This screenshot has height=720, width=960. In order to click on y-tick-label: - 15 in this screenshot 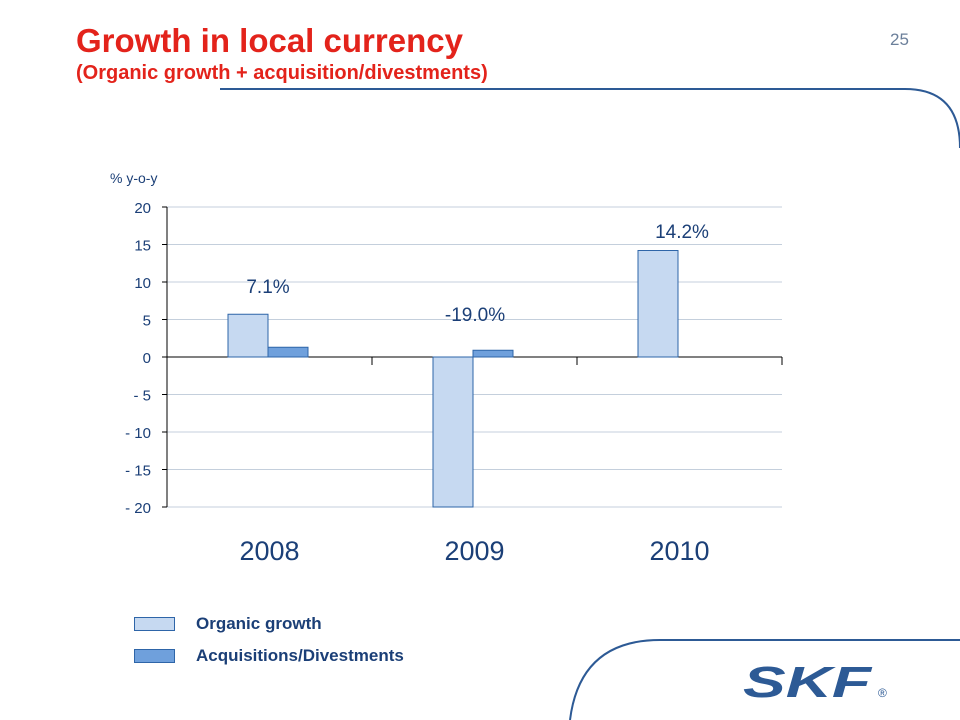, I will do `click(138, 471)`.